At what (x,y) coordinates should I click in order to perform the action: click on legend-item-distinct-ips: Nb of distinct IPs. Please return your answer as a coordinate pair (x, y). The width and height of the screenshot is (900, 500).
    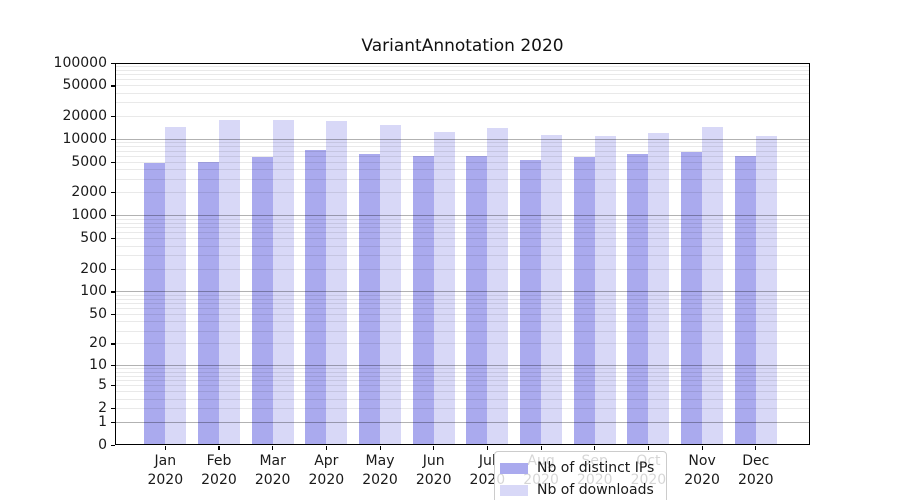
    Looking at the image, I should click on (577, 468).